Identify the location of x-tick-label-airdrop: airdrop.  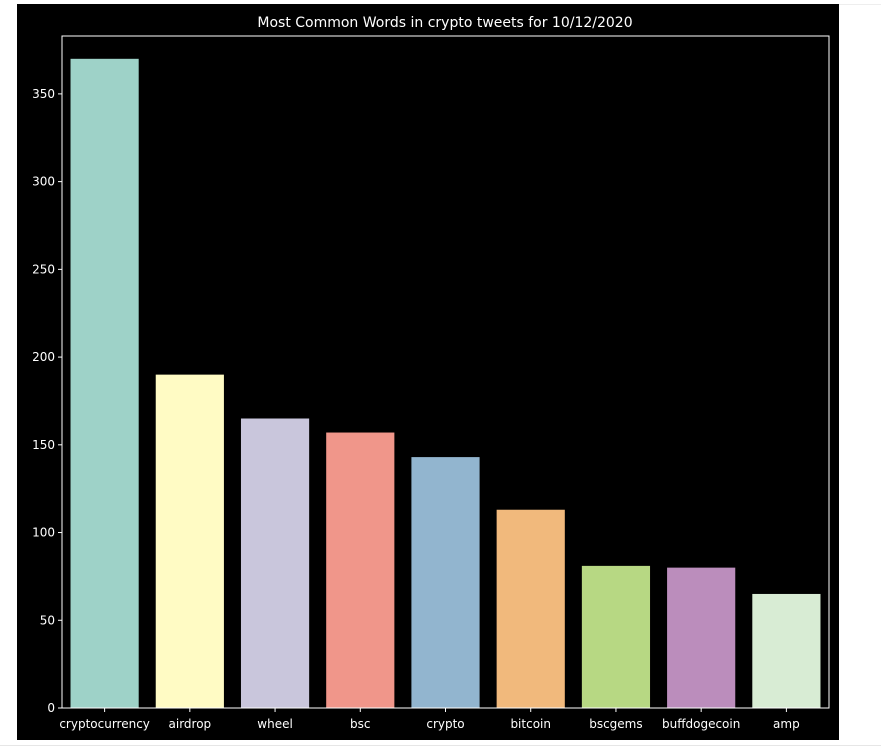
(190, 724).